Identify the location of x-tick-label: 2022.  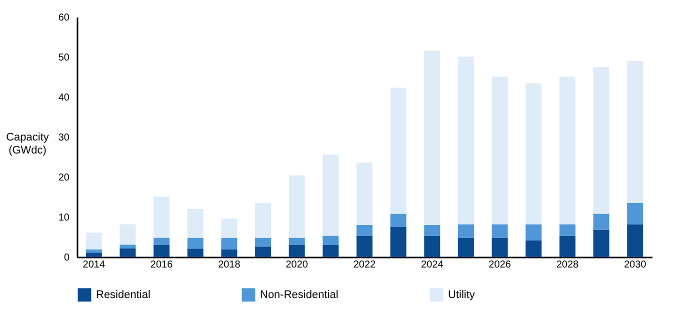
(364, 265).